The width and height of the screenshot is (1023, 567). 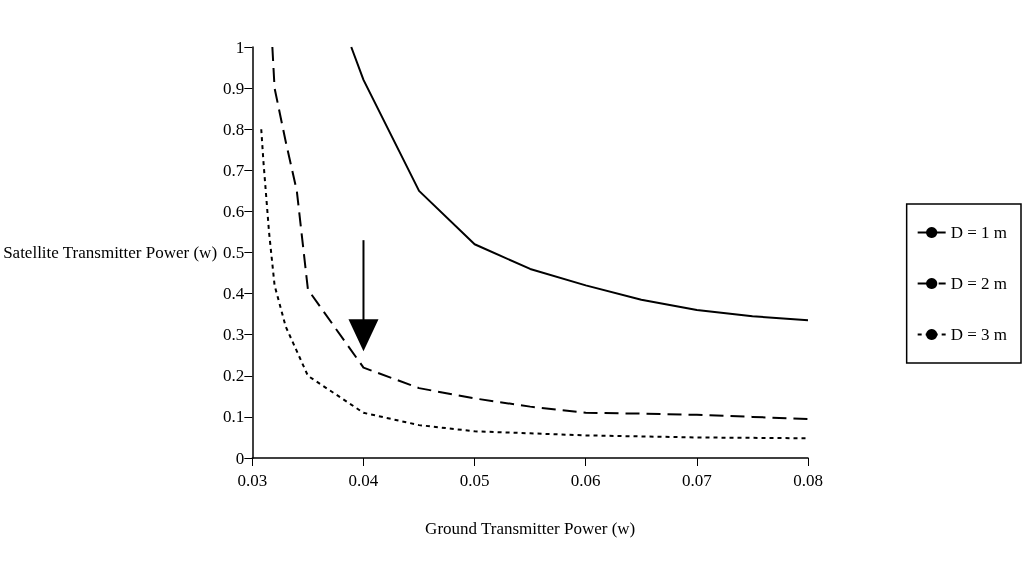 What do you see at coordinates (110, 252) in the screenshot?
I see `y-axis-title: Satellite Transmitter Power (w)` at bounding box center [110, 252].